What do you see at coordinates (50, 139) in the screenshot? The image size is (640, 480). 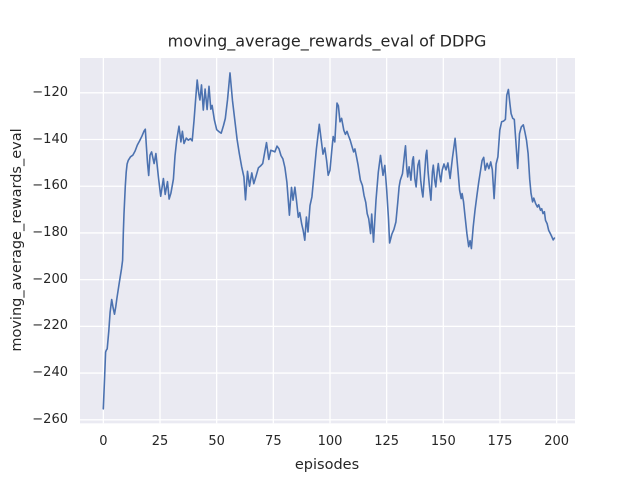 I see `y-tick-label: −140` at bounding box center [50, 139].